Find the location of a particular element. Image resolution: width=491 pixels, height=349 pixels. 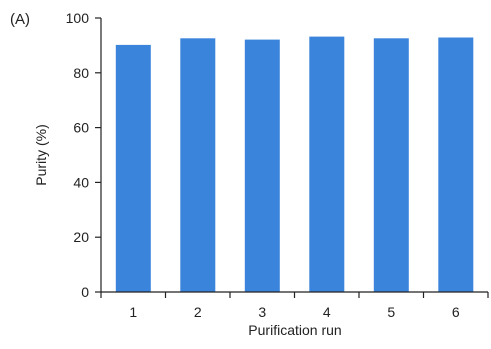

y-tick-label-80: 80 is located at coordinates (81, 73).